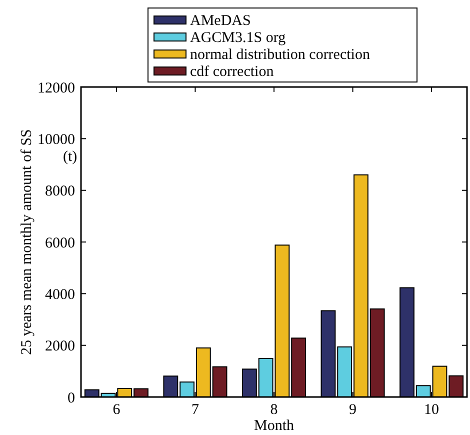 The width and height of the screenshot is (470, 435). What do you see at coordinates (116, 410) in the screenshot?
I see `x-tick-label: 6` at bounding box center [116, 410].